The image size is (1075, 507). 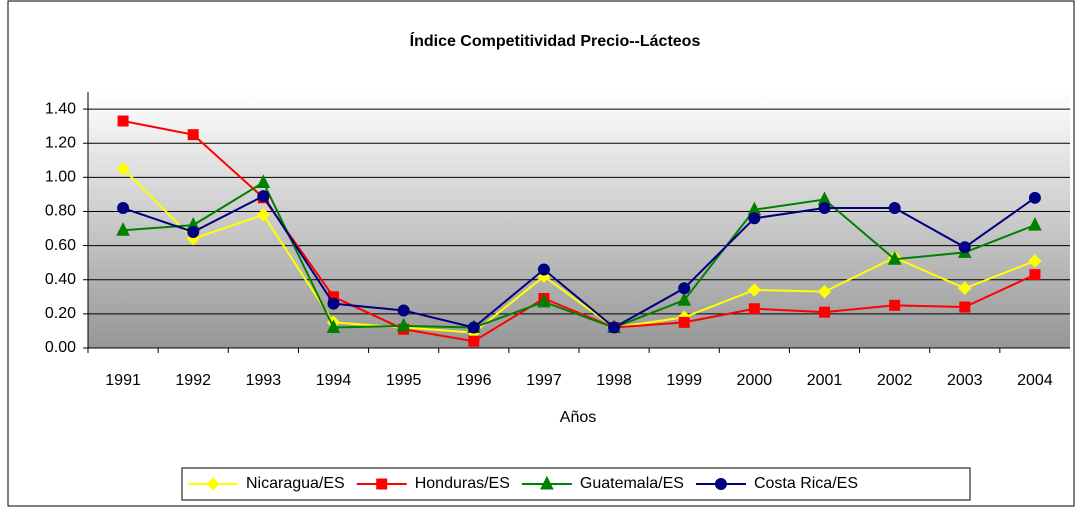 I want to click on legend-label: Guatemala/ES, so click(x=632, y=483).